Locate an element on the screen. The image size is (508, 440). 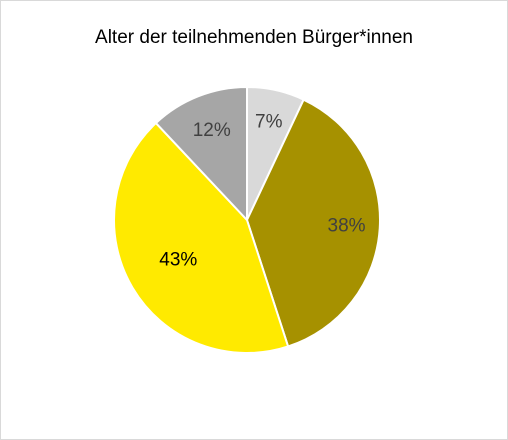
slice-label-2: 38% is located at coordinates (347, 225).